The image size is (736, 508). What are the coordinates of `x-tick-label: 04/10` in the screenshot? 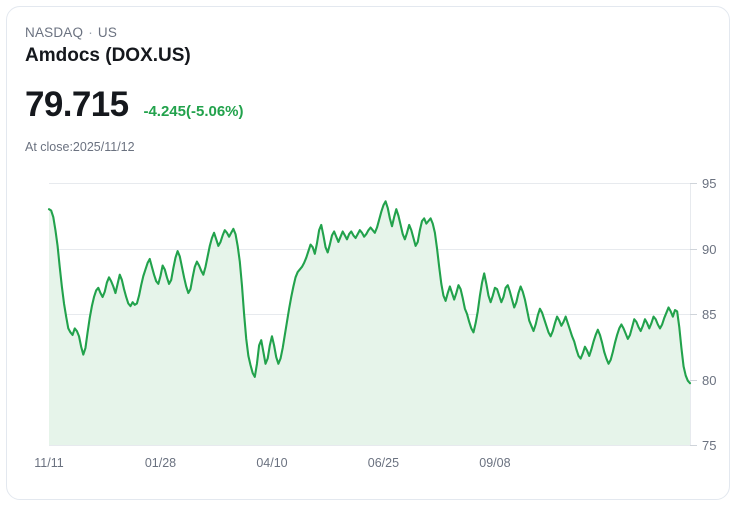 It's located at (271, 463).